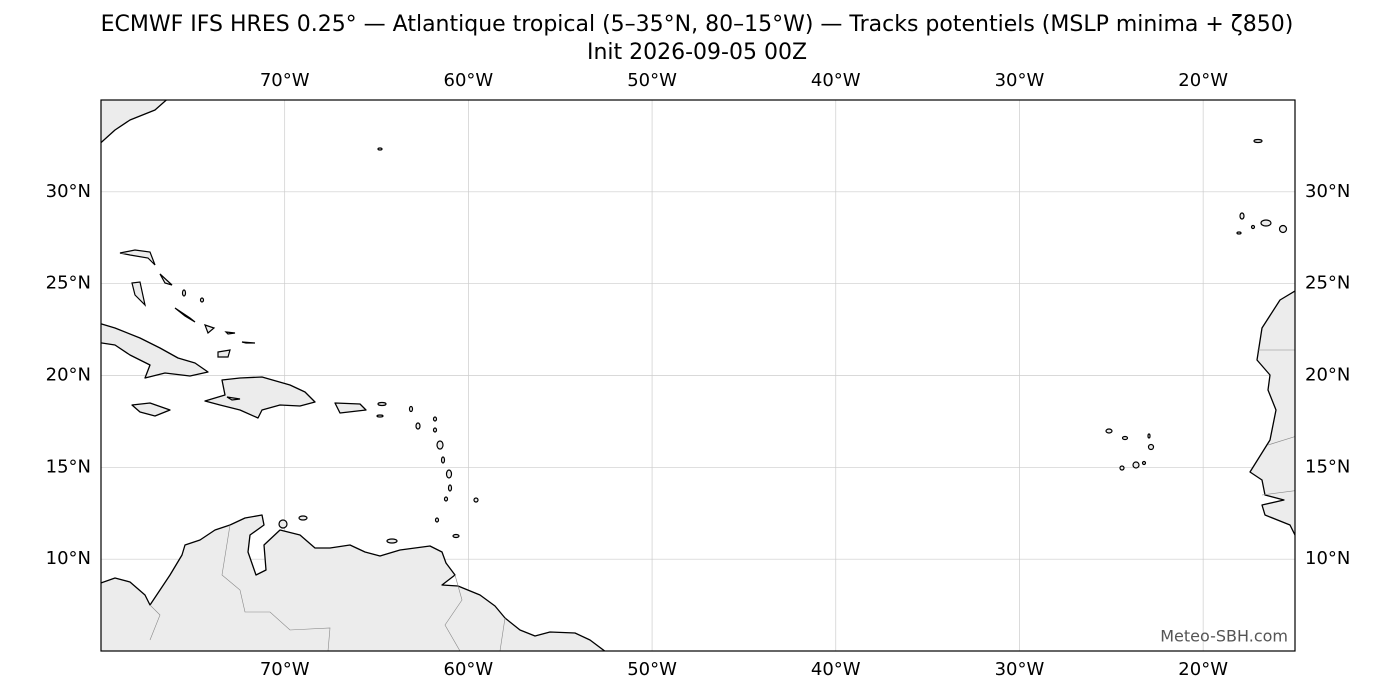 The width and height of the screenshot is (1395, 694). What do you see at coordinates (1224, 636) in the screenshot?
I see `watermark: Meteo-SBH.com` at bounding box center [1224, 636].